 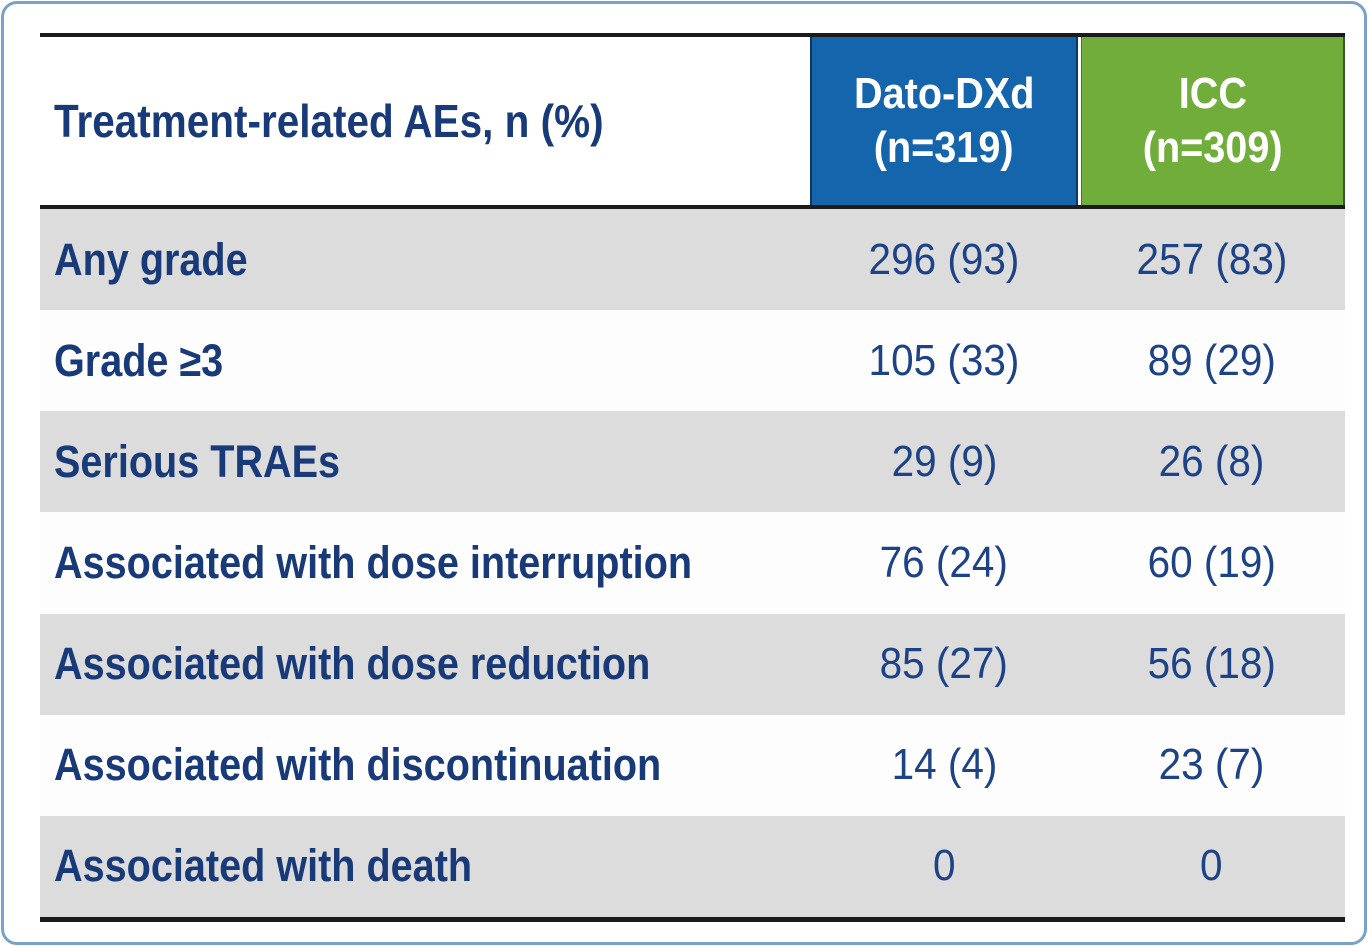 I want to click on value-text: 23 (7), so click(x=1211, y=765).